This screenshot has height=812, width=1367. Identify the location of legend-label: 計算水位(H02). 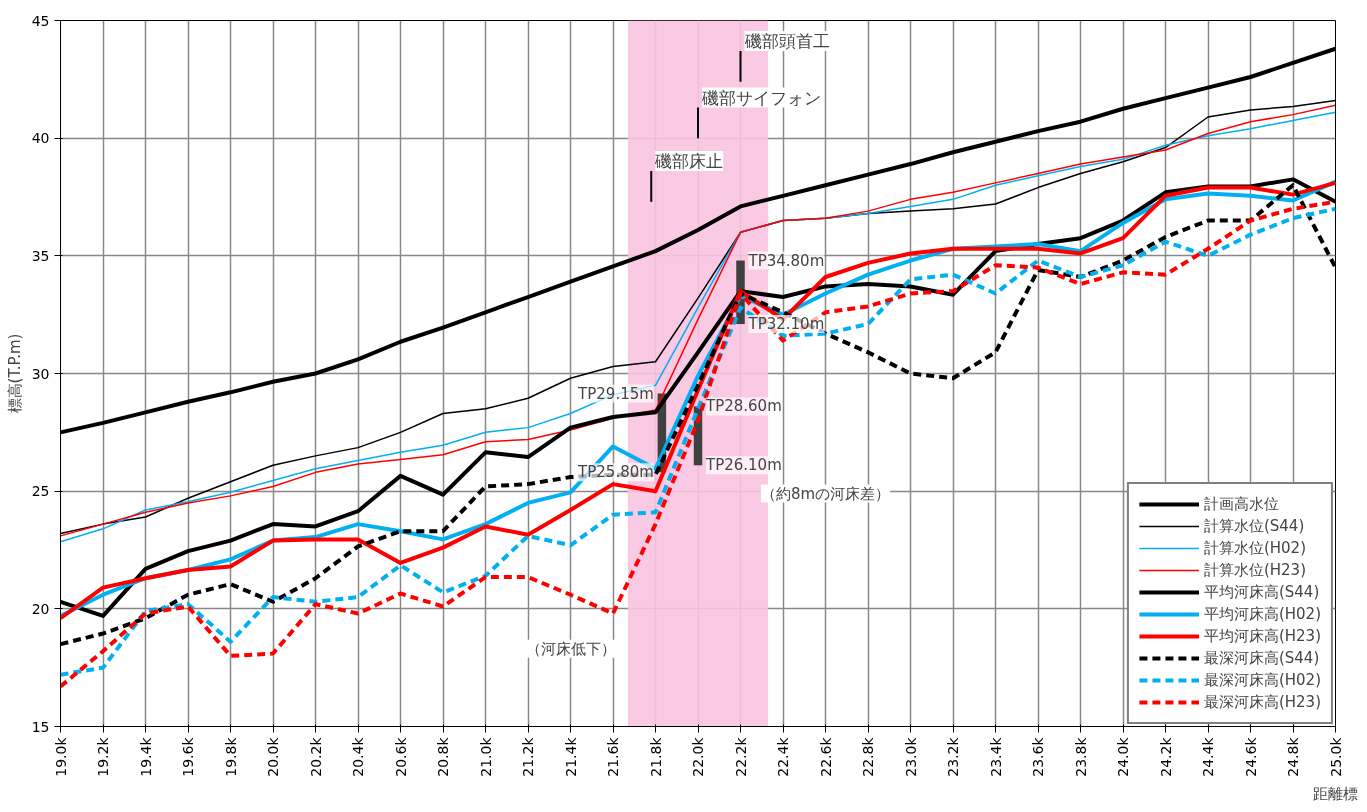
(1254, 548).